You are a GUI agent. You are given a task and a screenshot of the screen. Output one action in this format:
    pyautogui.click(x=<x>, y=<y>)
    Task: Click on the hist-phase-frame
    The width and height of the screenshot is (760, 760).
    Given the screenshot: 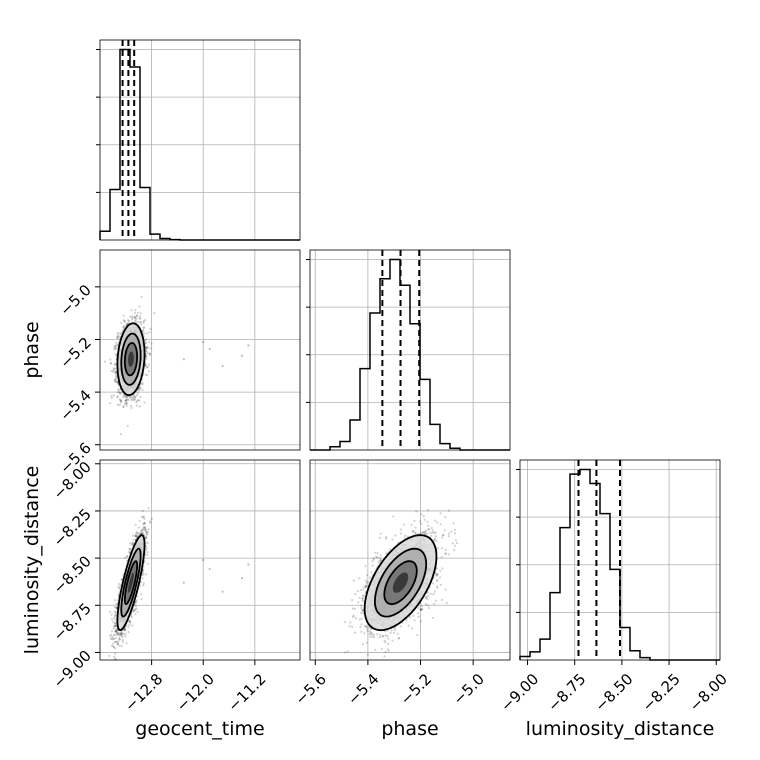 What is the action you would take?
    pyautogui.click(x=410, y=350)
    